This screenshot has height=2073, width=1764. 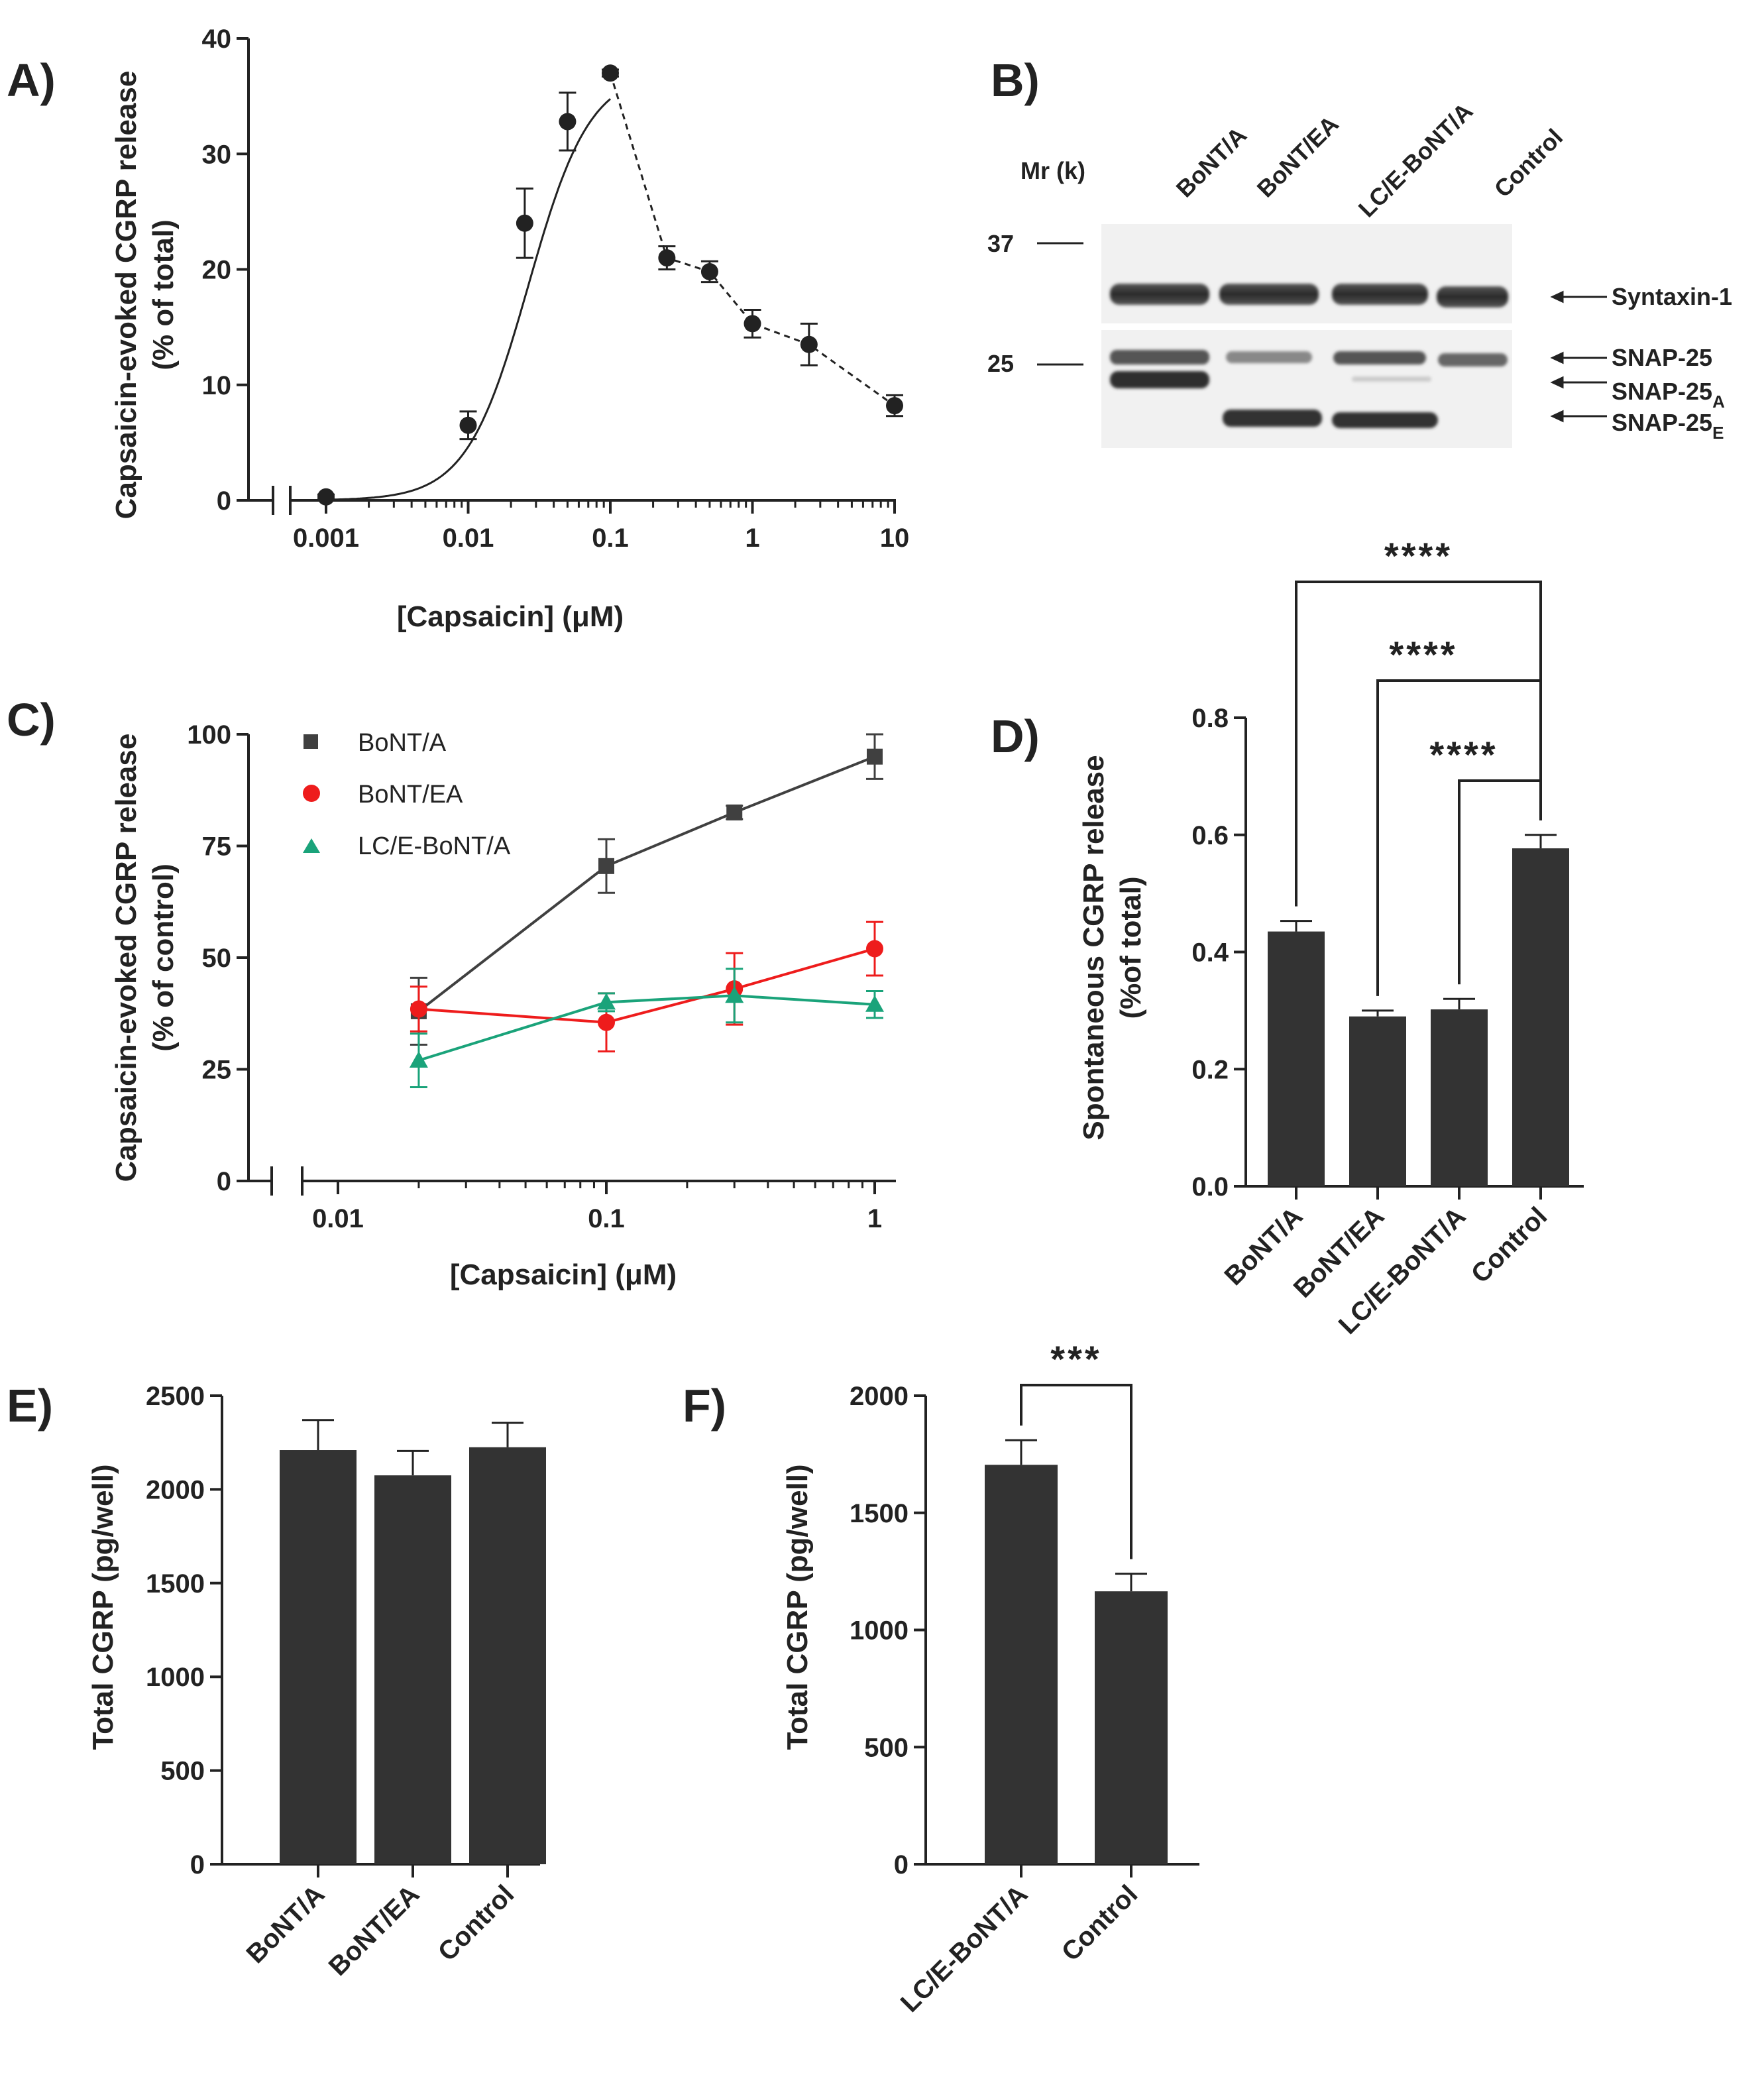 I want to click on y-tick-label: 0.0, so click(x=1210, y=1187).